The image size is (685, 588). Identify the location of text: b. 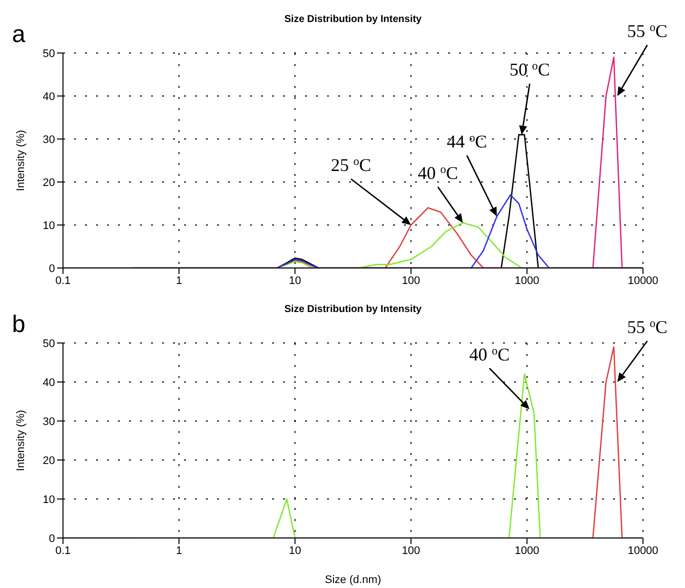
(19, 324).